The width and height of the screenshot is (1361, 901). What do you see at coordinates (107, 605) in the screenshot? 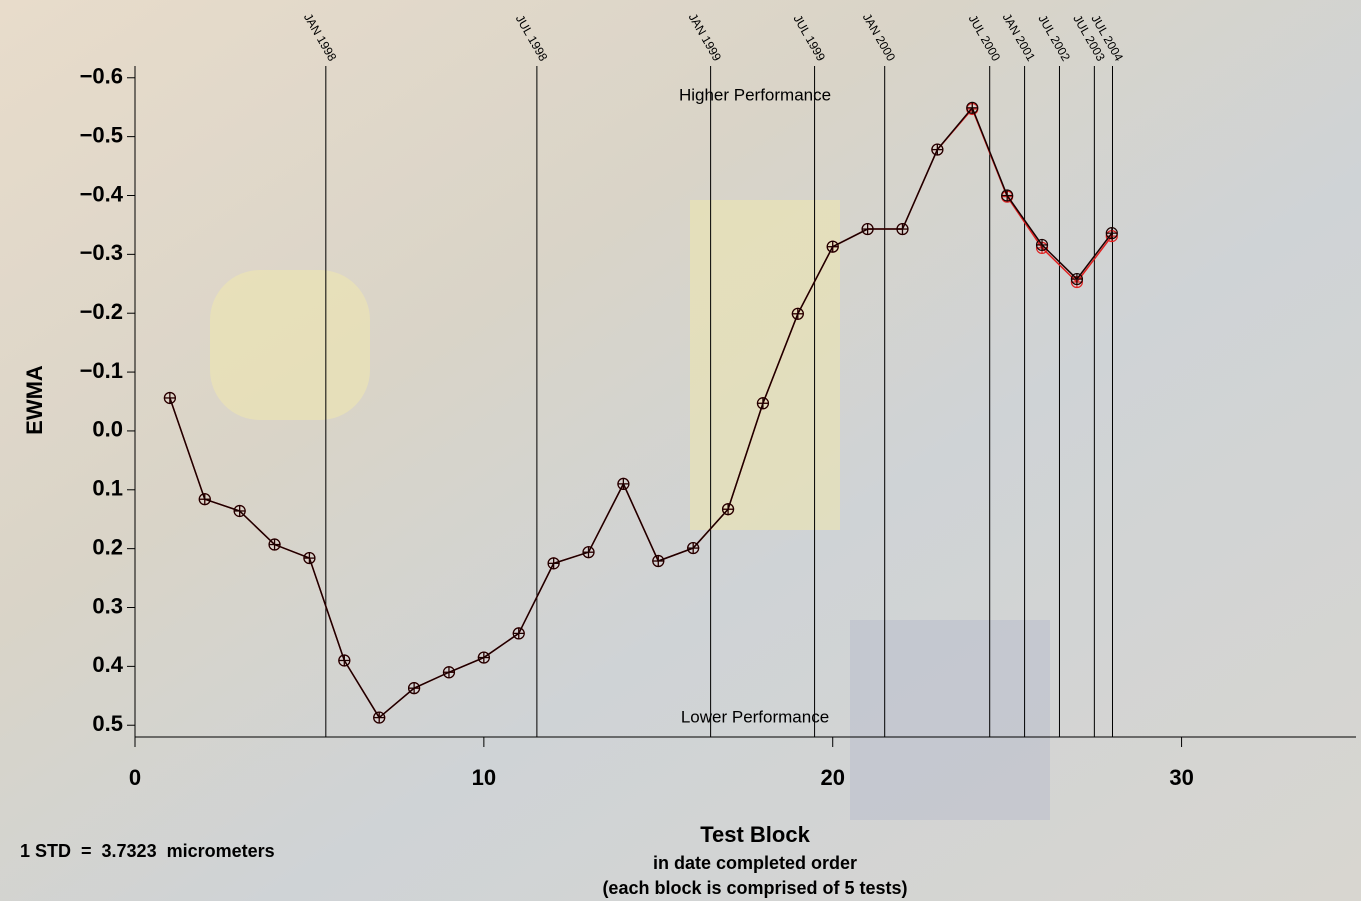
I see `y-tick-label: 0.3` at bounding box center [107, 605].